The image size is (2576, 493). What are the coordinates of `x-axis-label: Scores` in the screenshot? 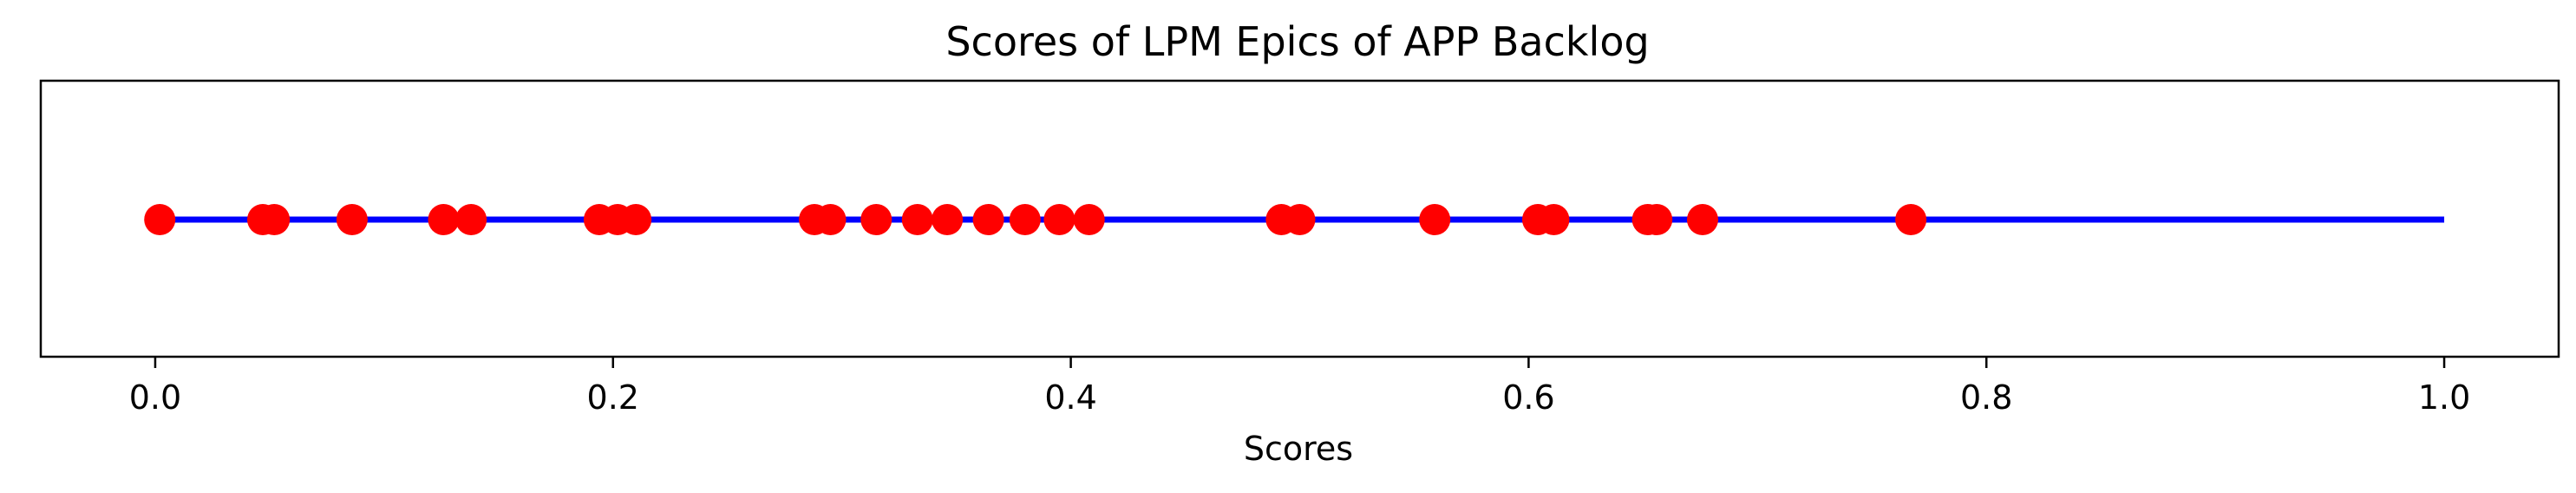 It's located at (1298, 449).